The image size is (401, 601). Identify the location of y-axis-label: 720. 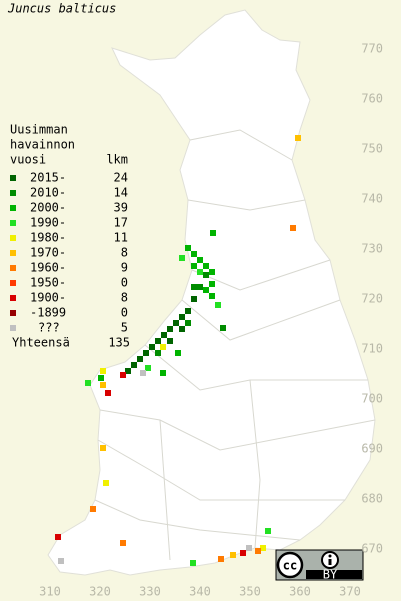
(372, 299).